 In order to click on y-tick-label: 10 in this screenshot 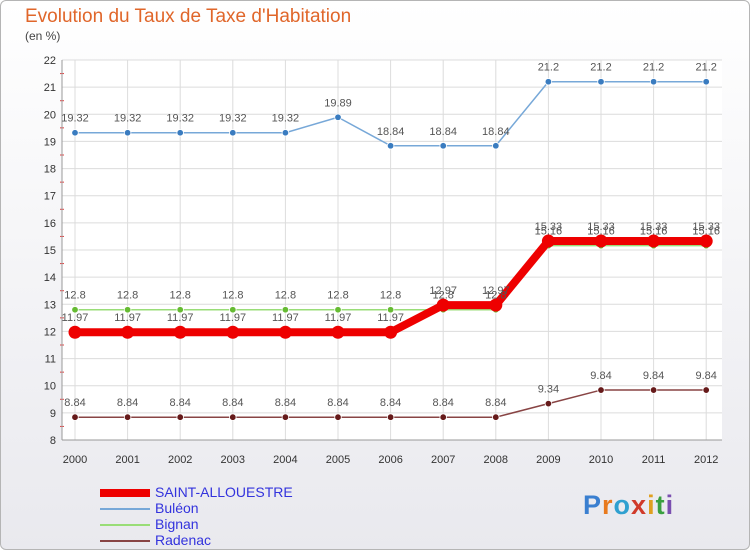, I will do `click(50, 387)`.